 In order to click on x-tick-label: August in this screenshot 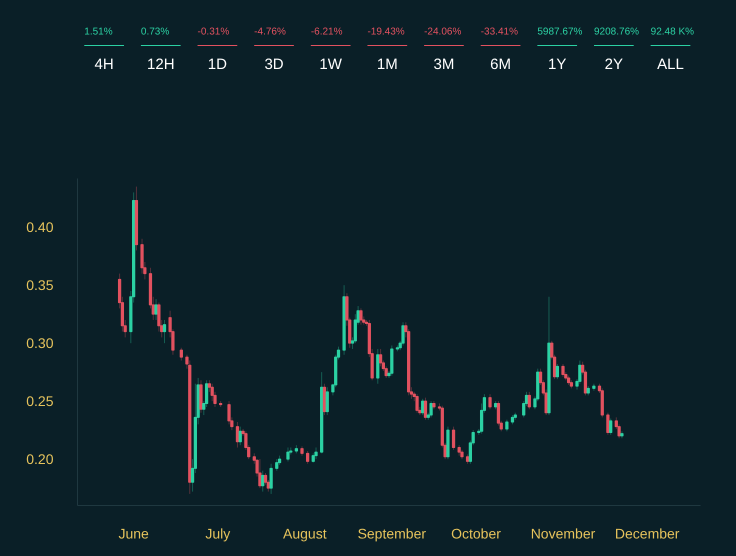, I will do `click(305, 534)`.